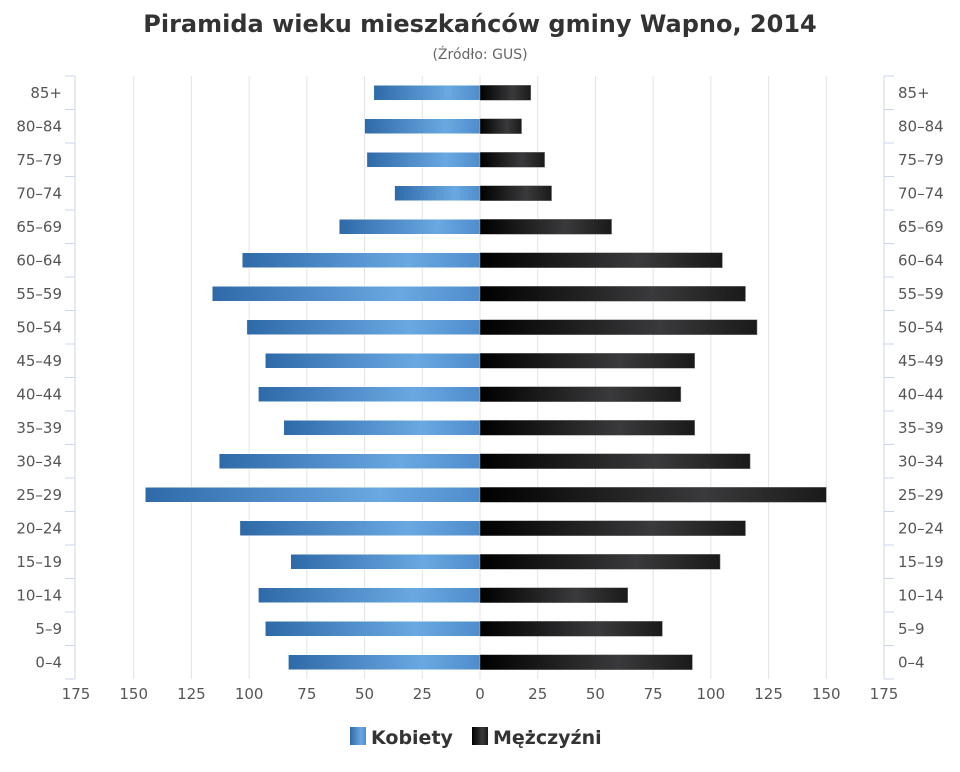  What do you see at coordinates (39, 260) in the screenshot?
I see `category-label-left: 60–64` at bounding box center [39, 260].